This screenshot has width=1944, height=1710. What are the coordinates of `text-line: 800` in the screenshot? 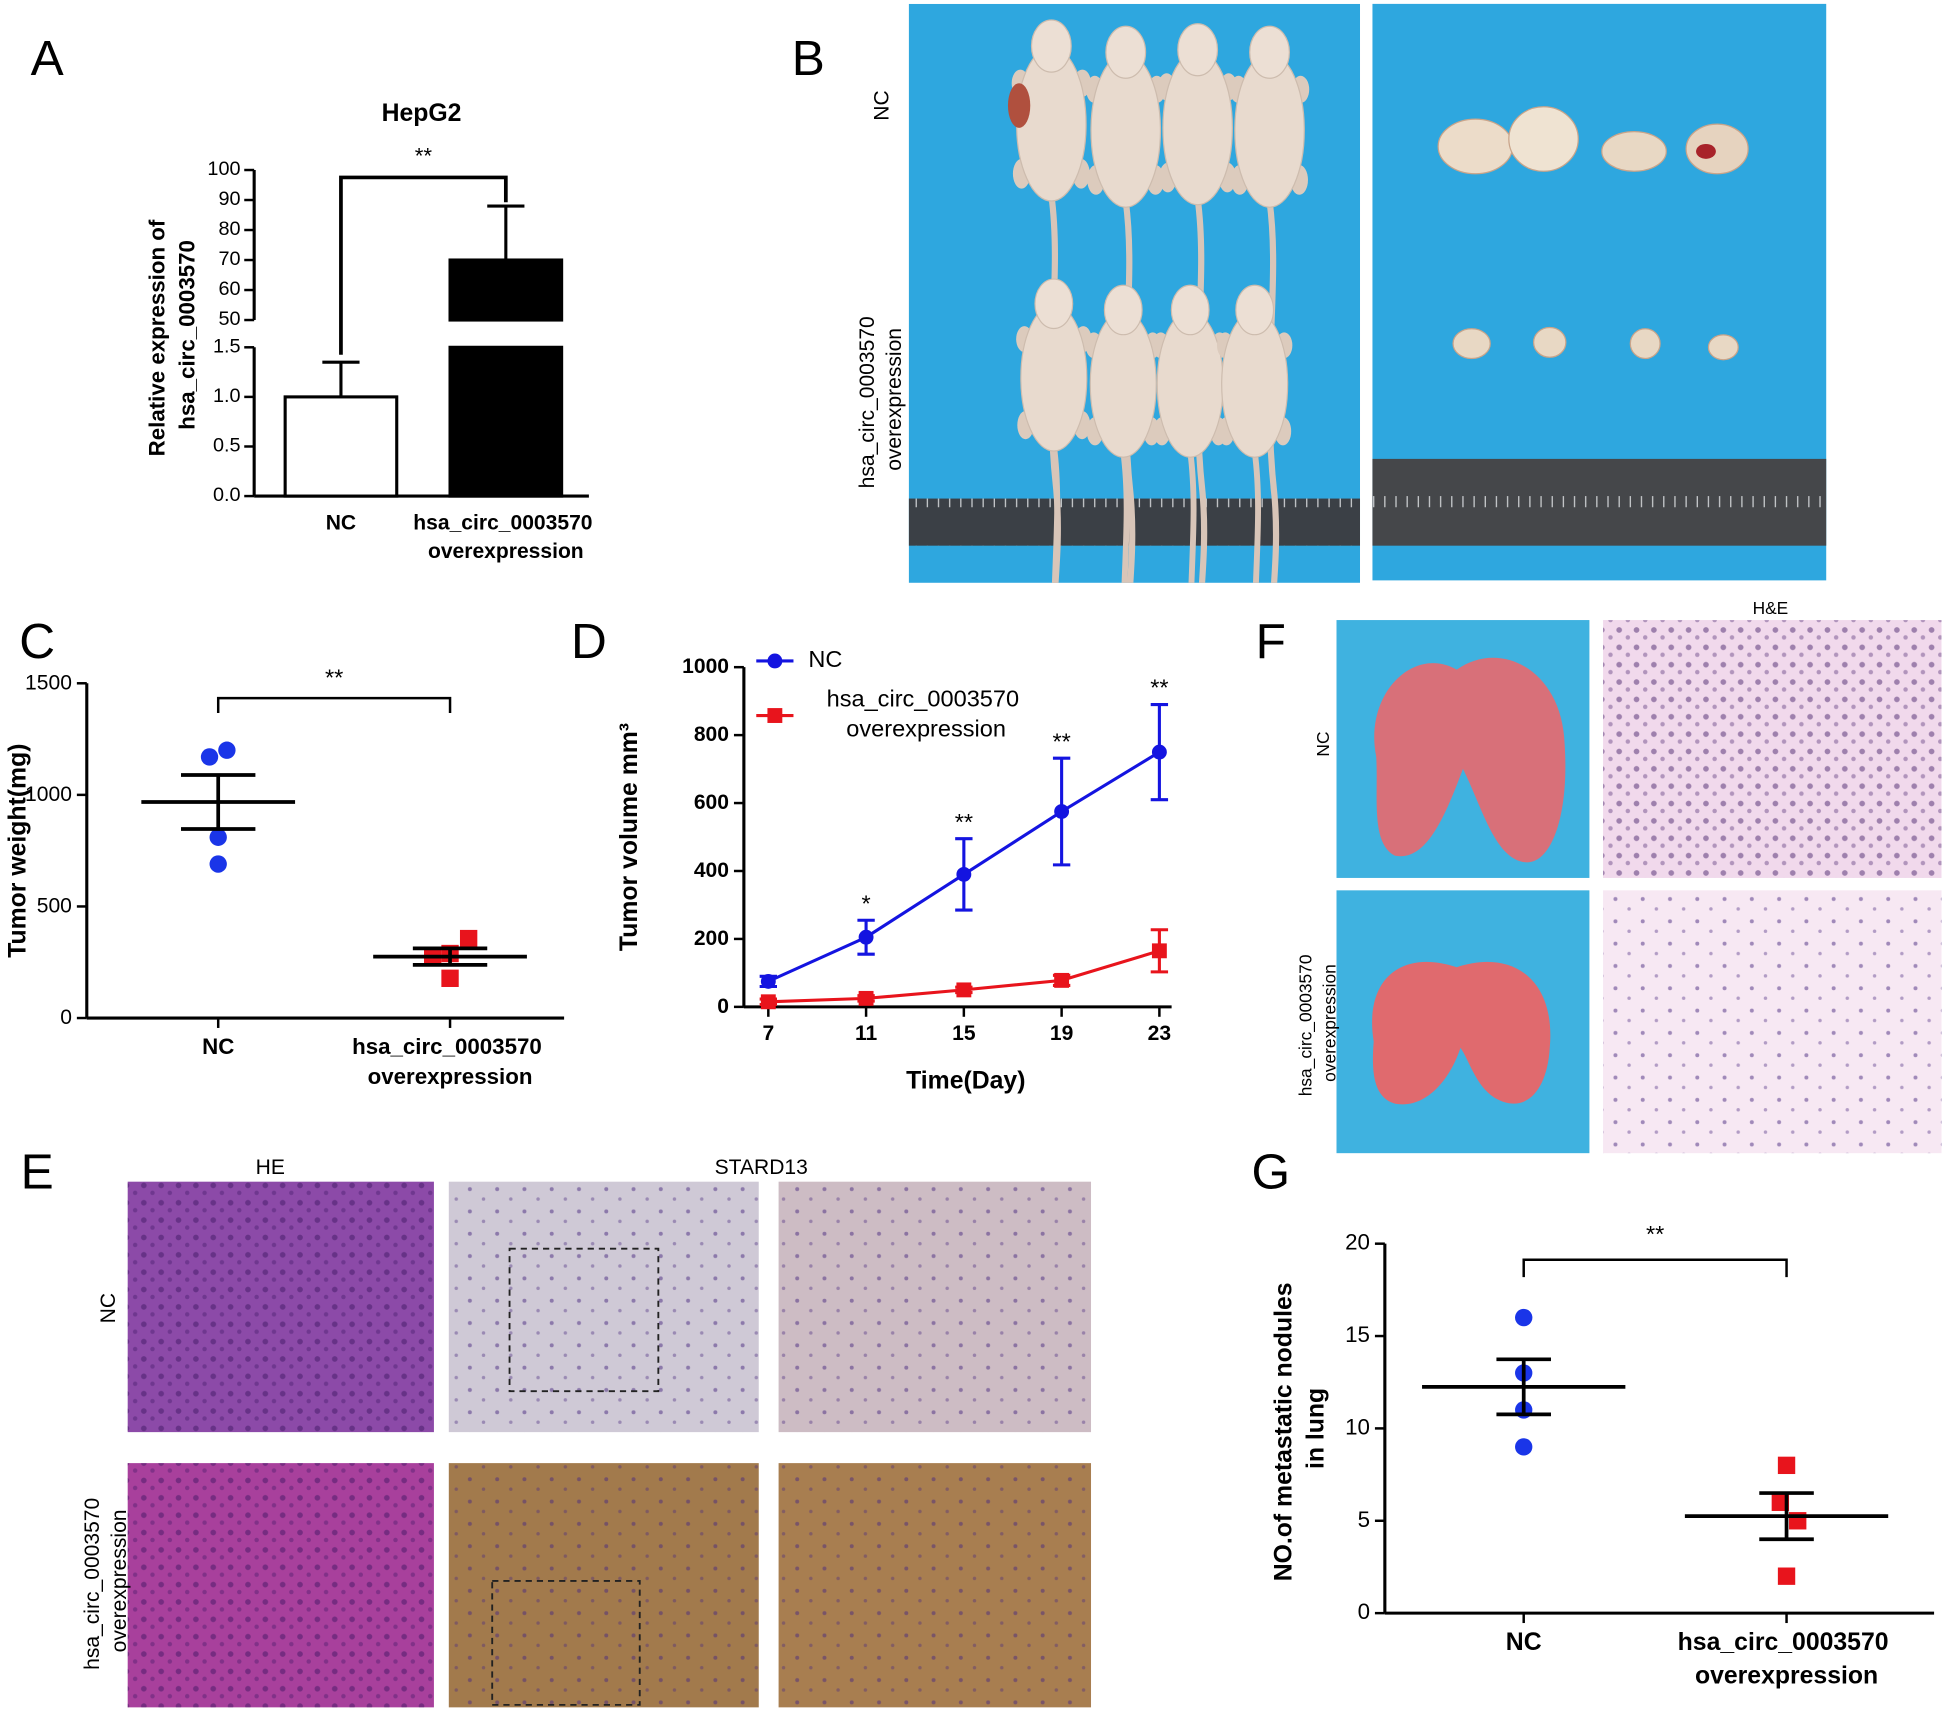 It's located at (711, 734).